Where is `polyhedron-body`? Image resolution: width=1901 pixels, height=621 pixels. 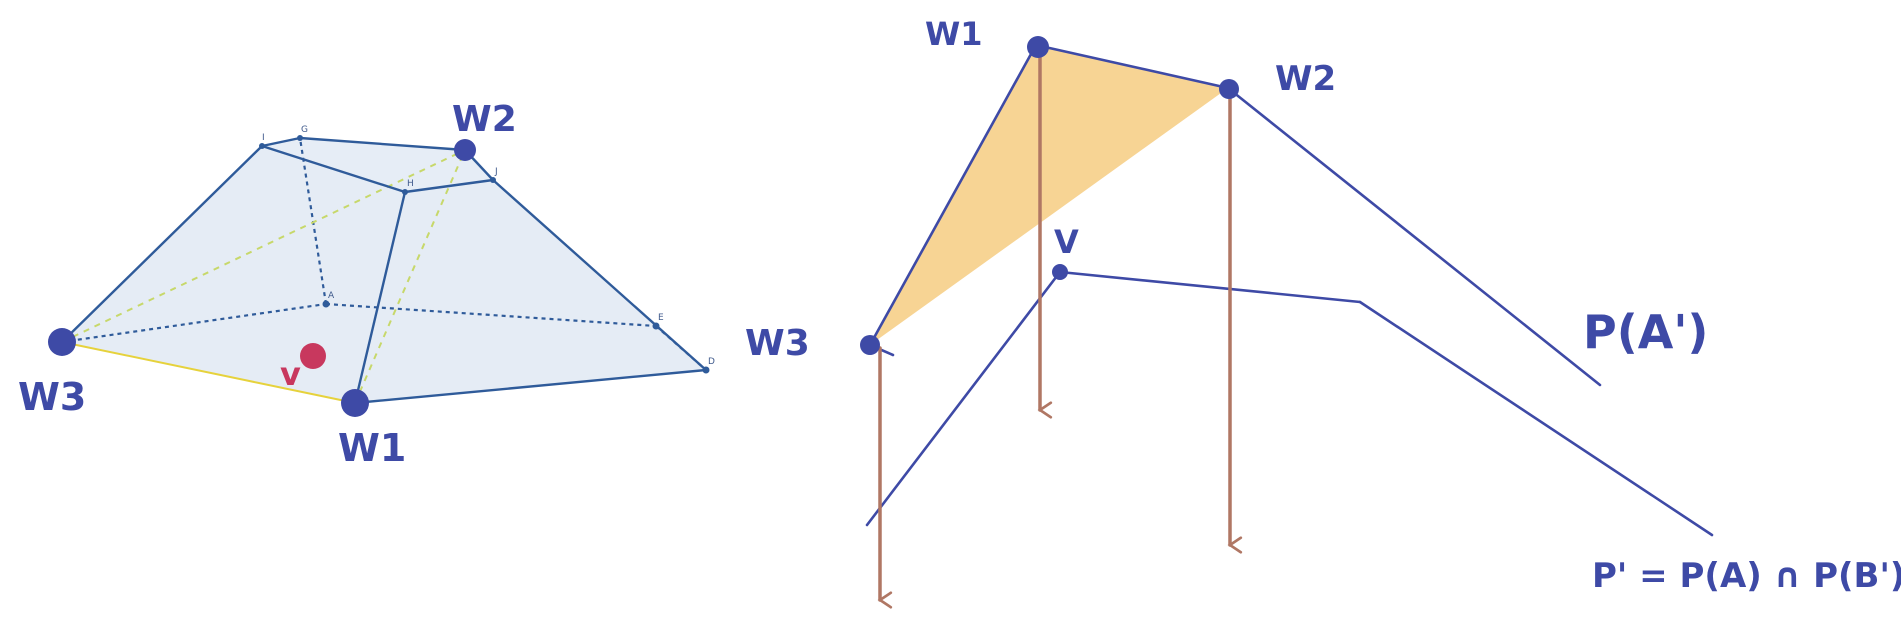
polyhedron-body is located at coordinates (384, 274).